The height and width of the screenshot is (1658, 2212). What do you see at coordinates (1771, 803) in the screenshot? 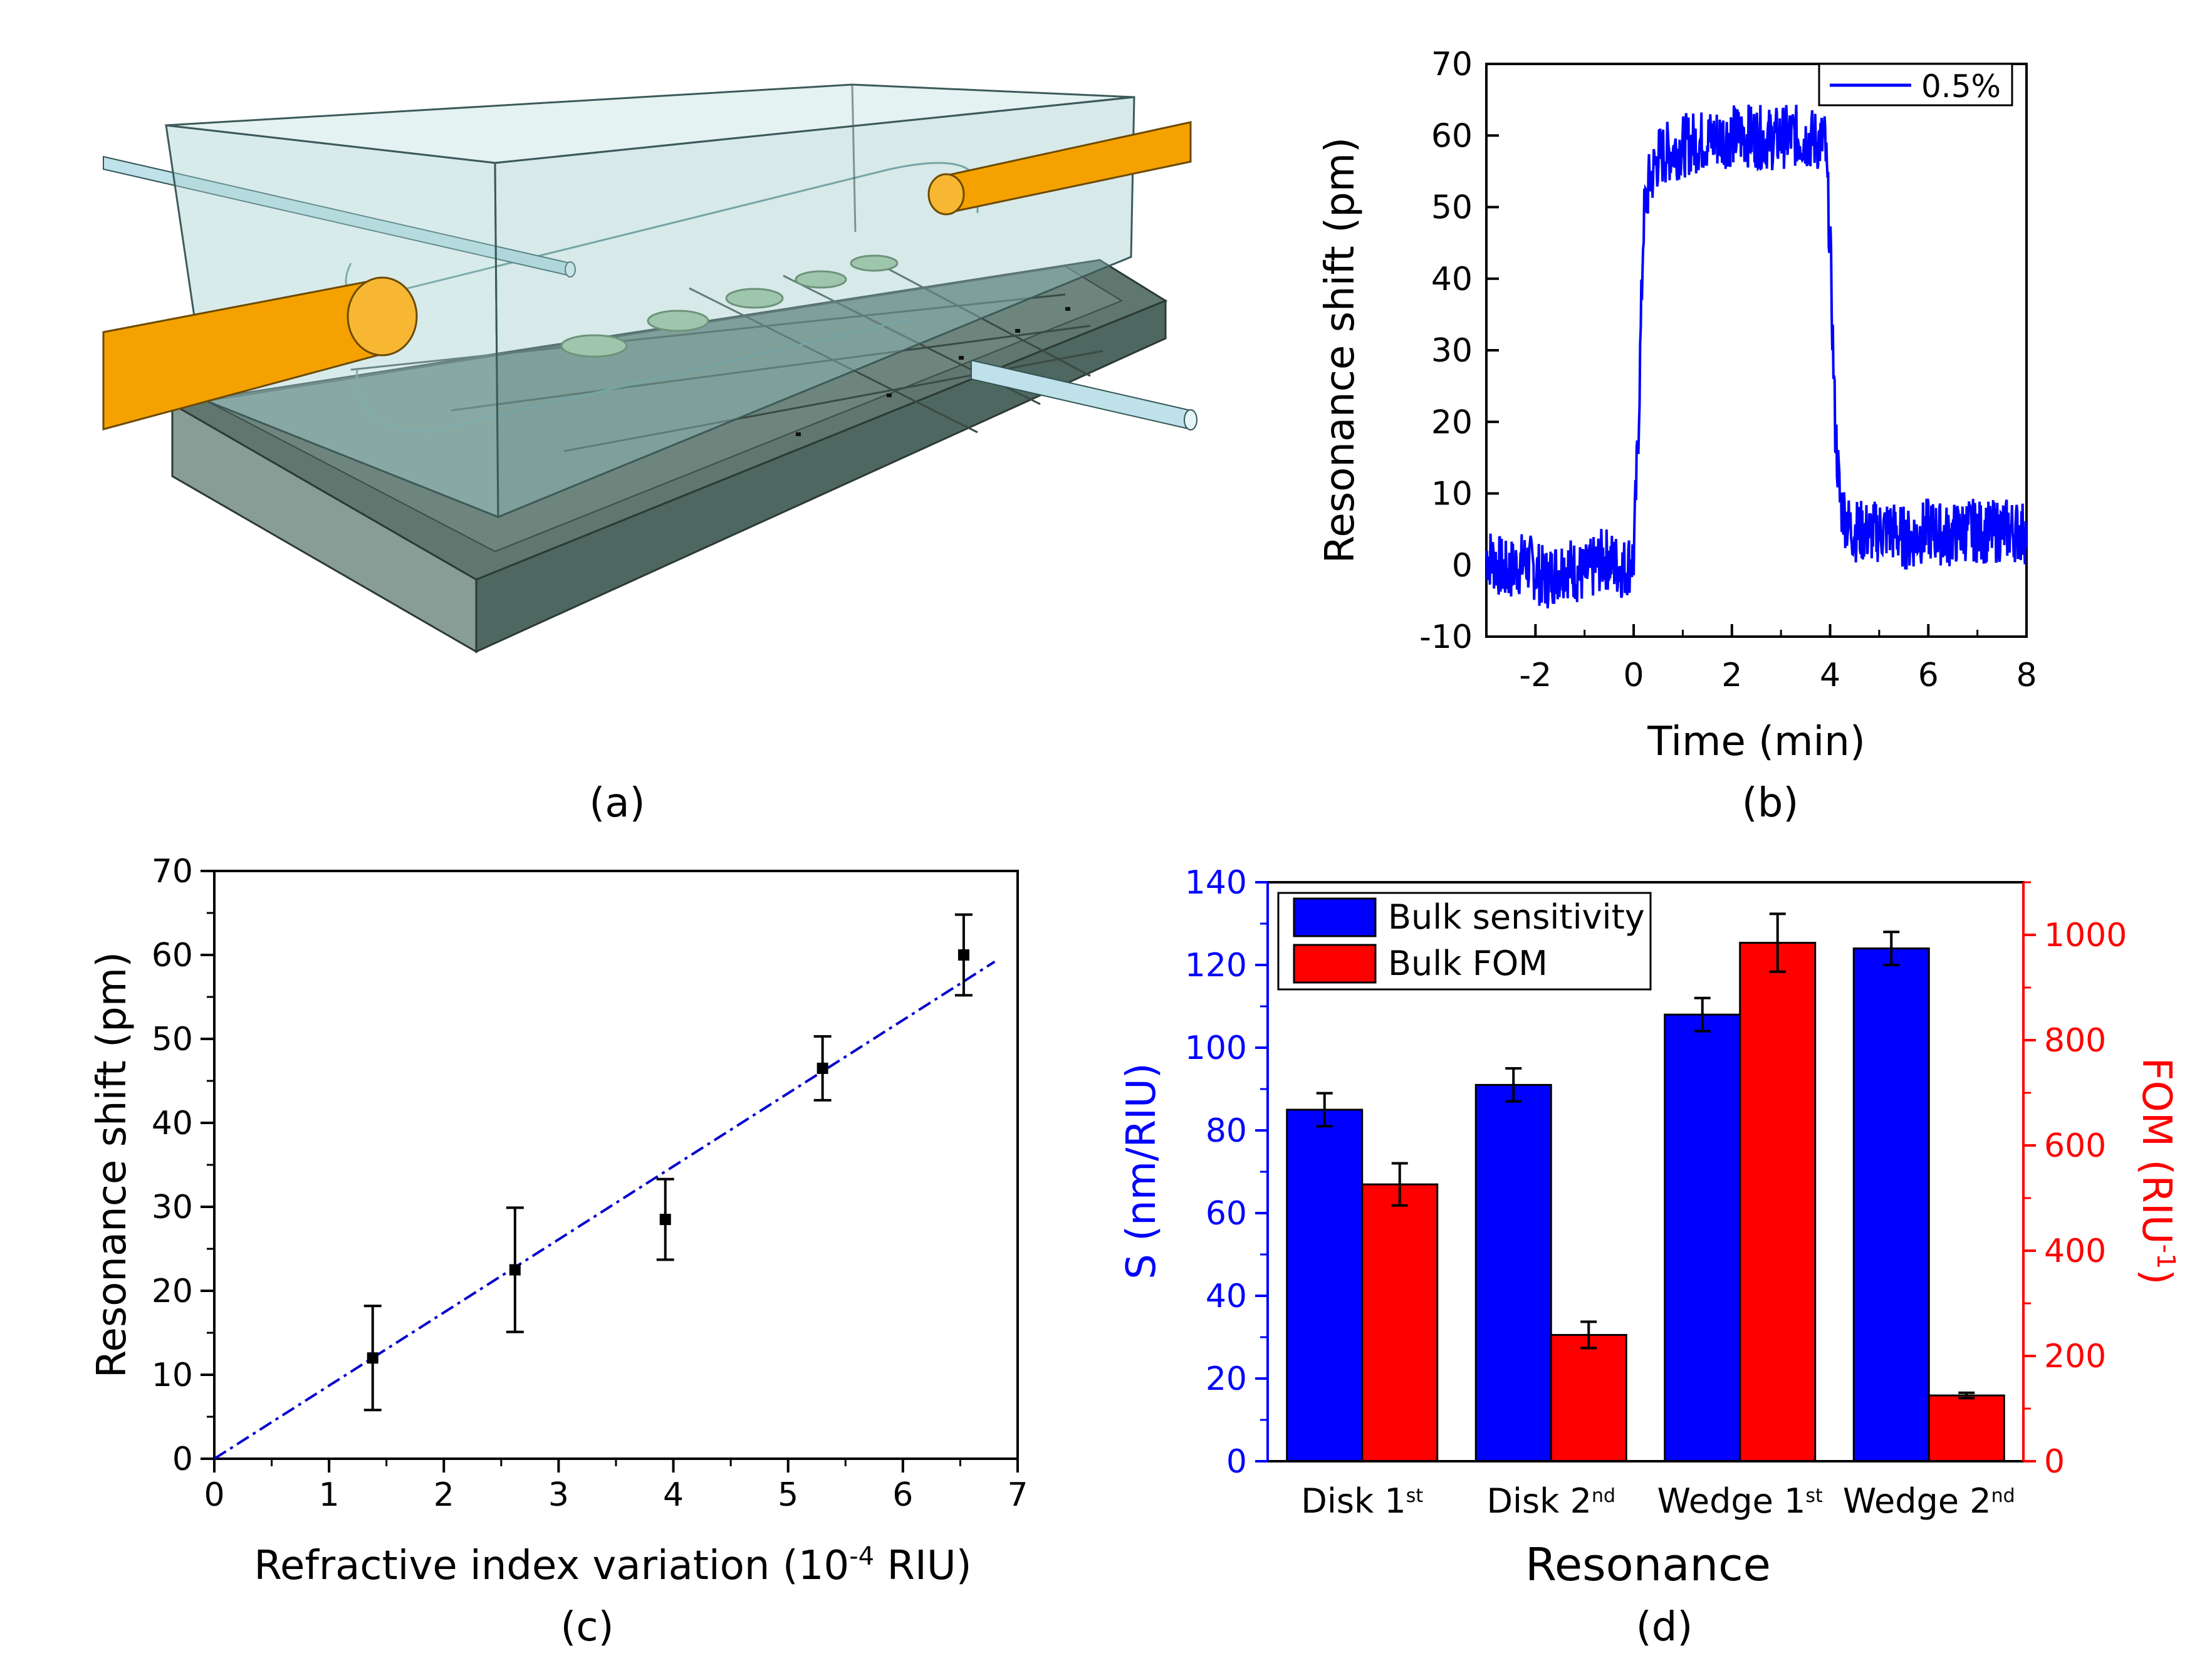
I see `panel-b-caption: (b)` at bounding box center [1771, 803].